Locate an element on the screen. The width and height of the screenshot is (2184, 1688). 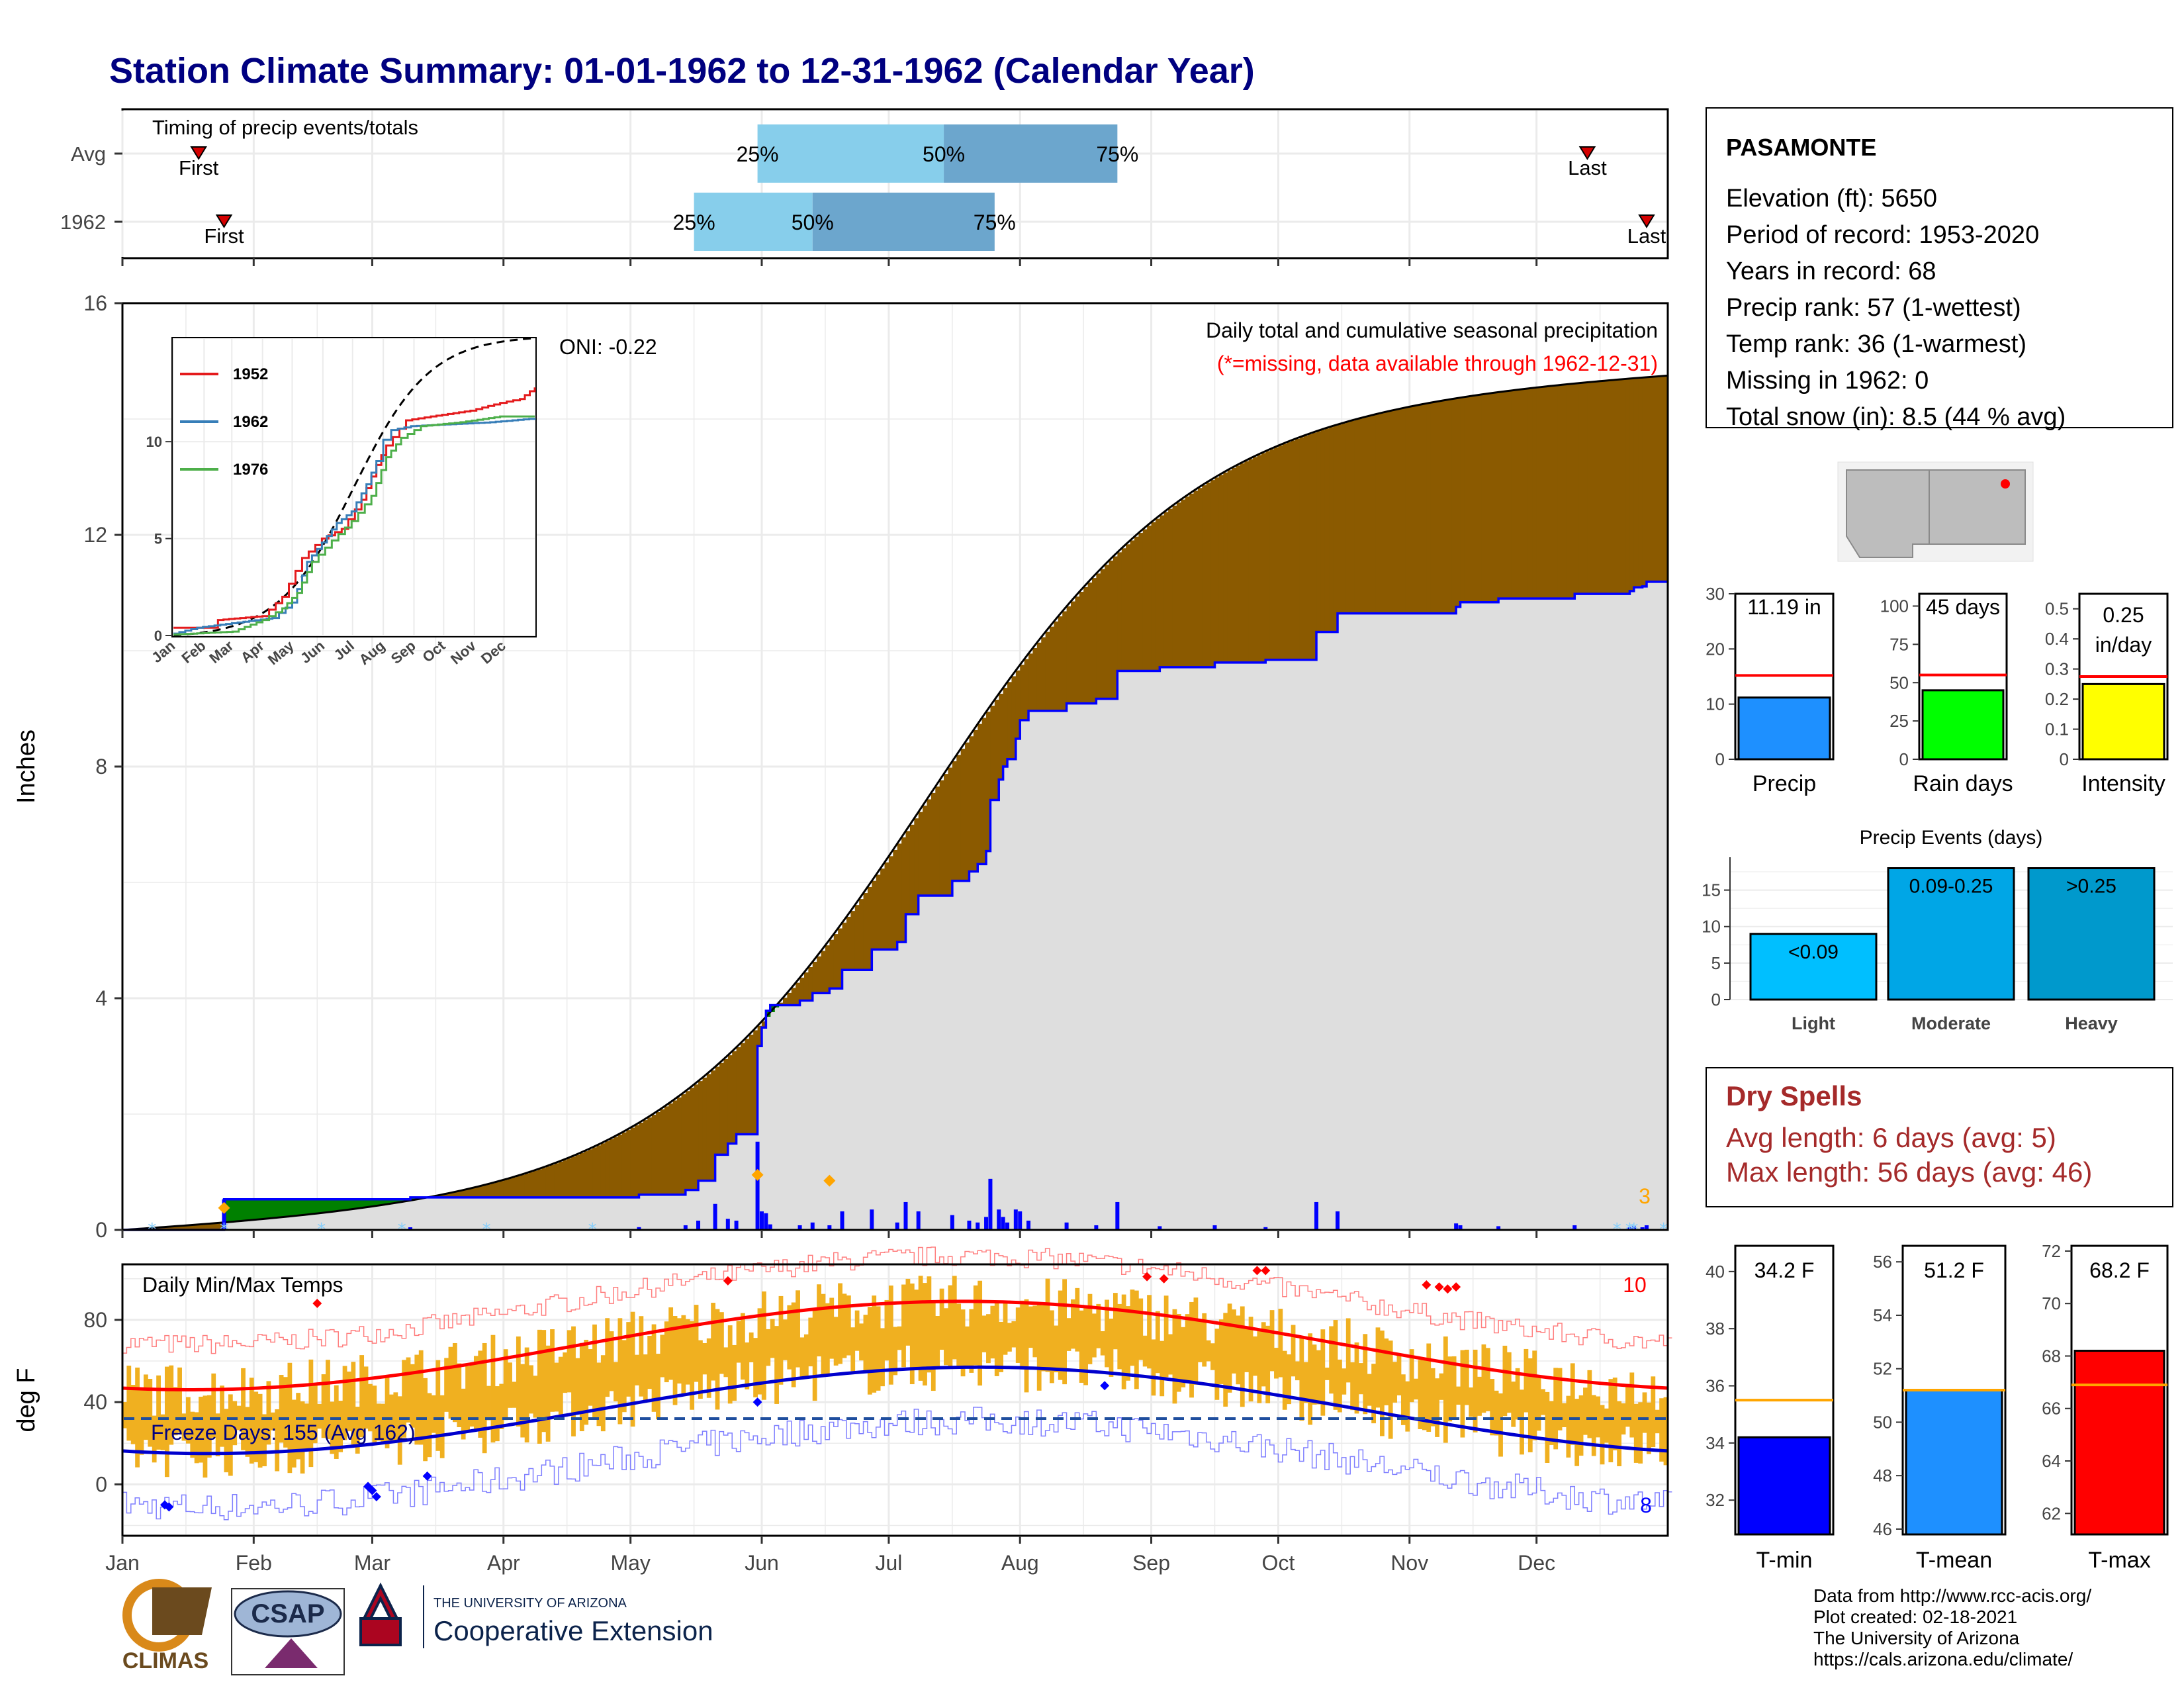
inset-avg-curve is located at coordinates (353, 487).